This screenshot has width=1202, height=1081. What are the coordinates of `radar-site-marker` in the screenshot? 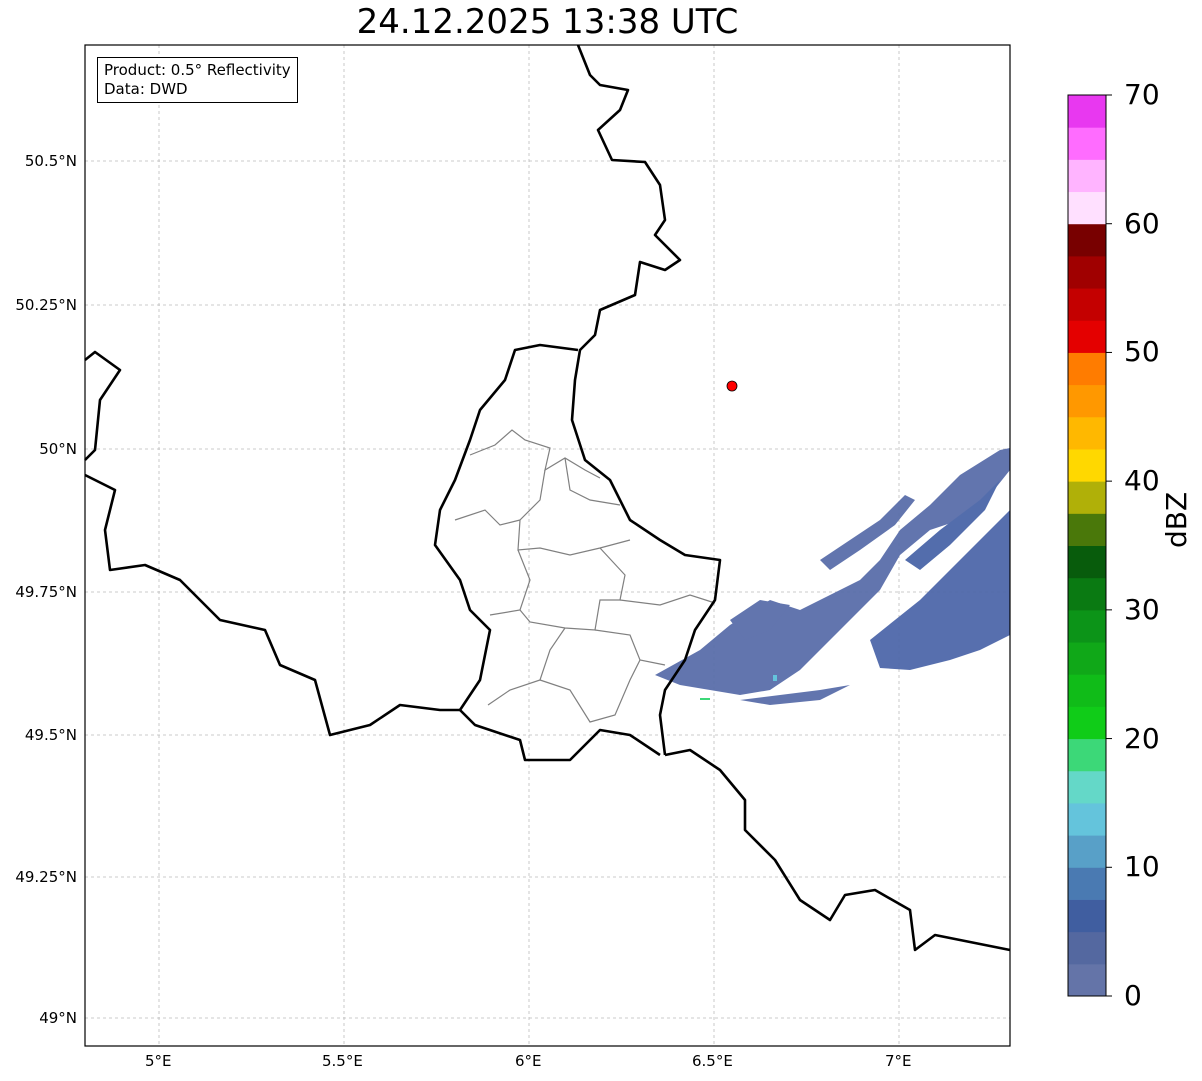 It's located at (732, 386).